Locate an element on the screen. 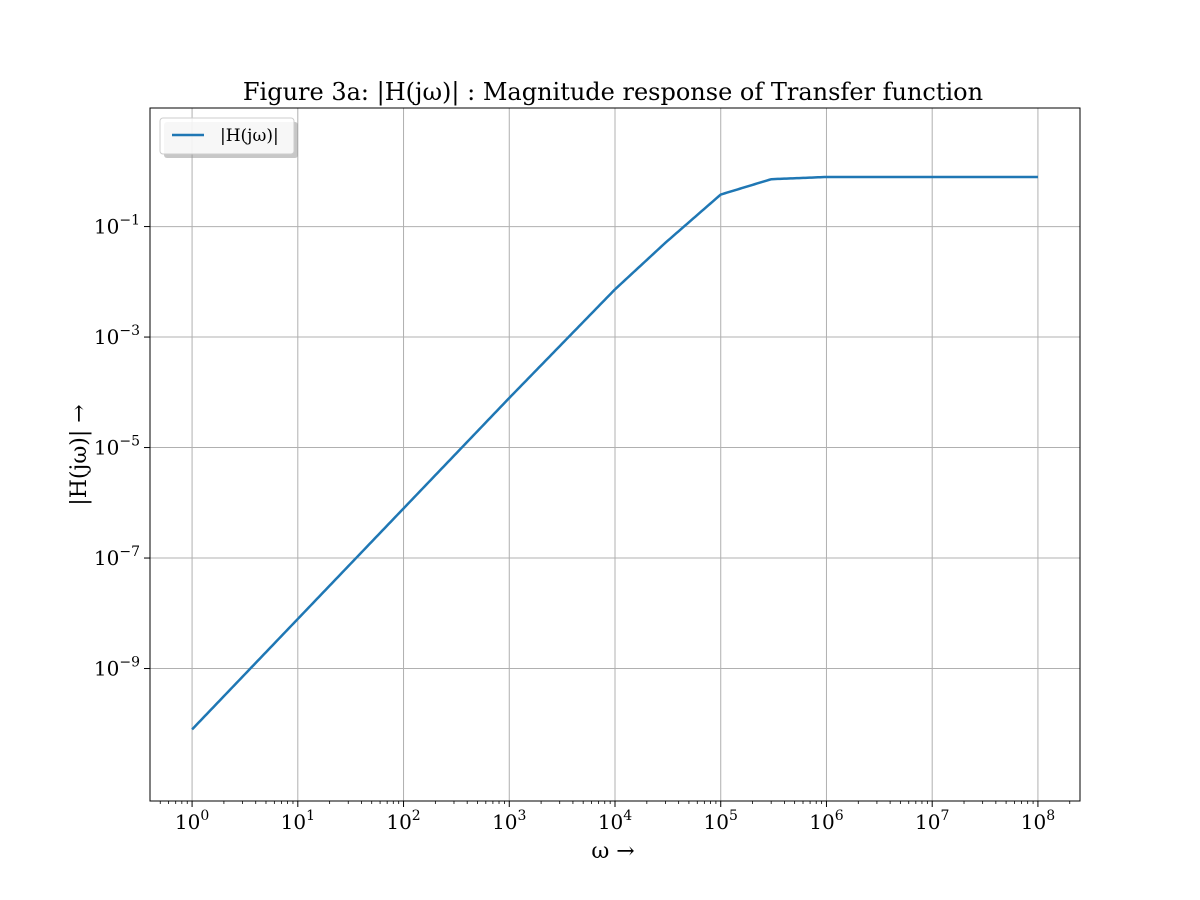  legend-box is located at coordinates (227, 136).